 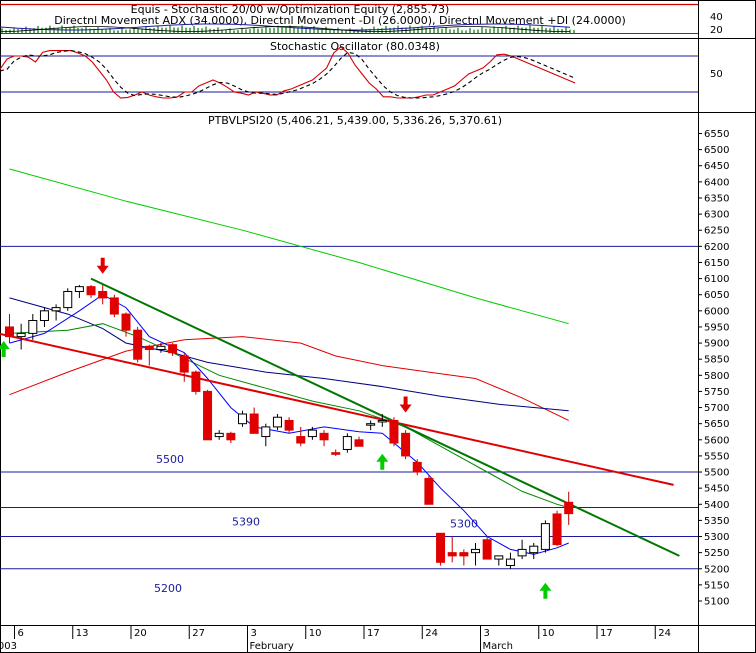 What do you see at coordinates (716, 182) in the screenshot?
I see `price-y-tick-label: 6400` at bounding box center [716, 182].